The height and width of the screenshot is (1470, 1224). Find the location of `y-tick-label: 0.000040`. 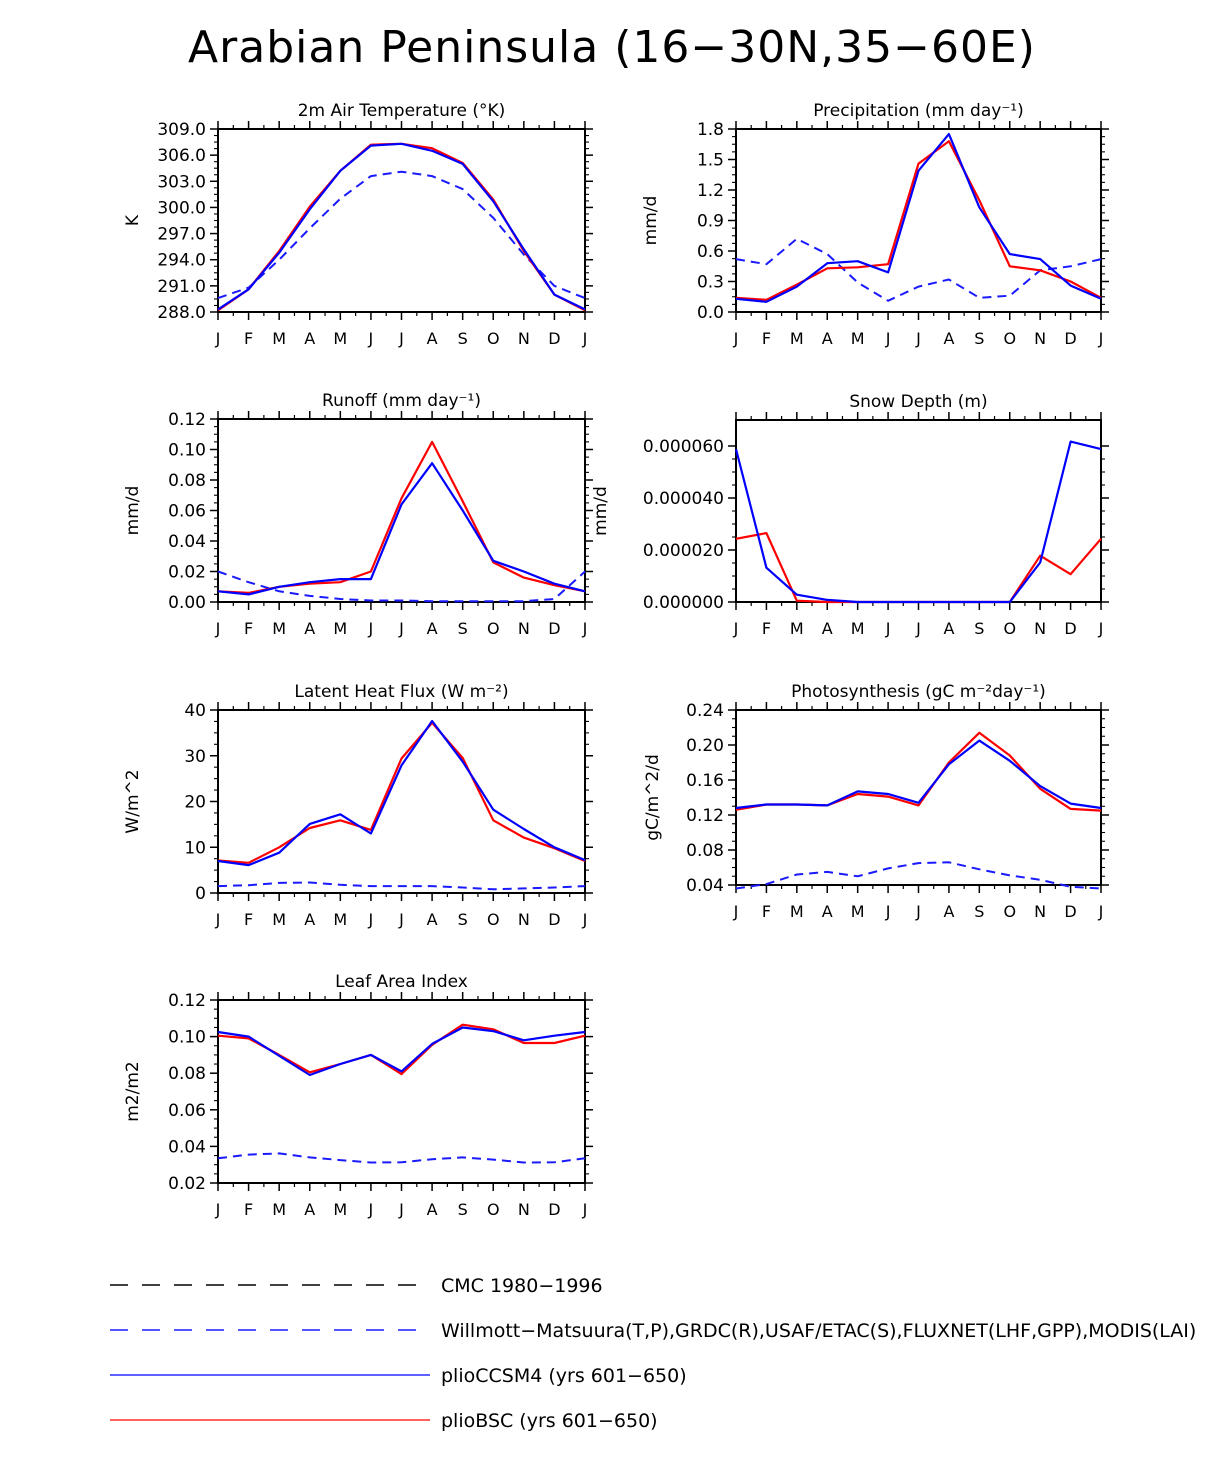

y-tick-label: 0.000040 is located at coordinates (683, 499).